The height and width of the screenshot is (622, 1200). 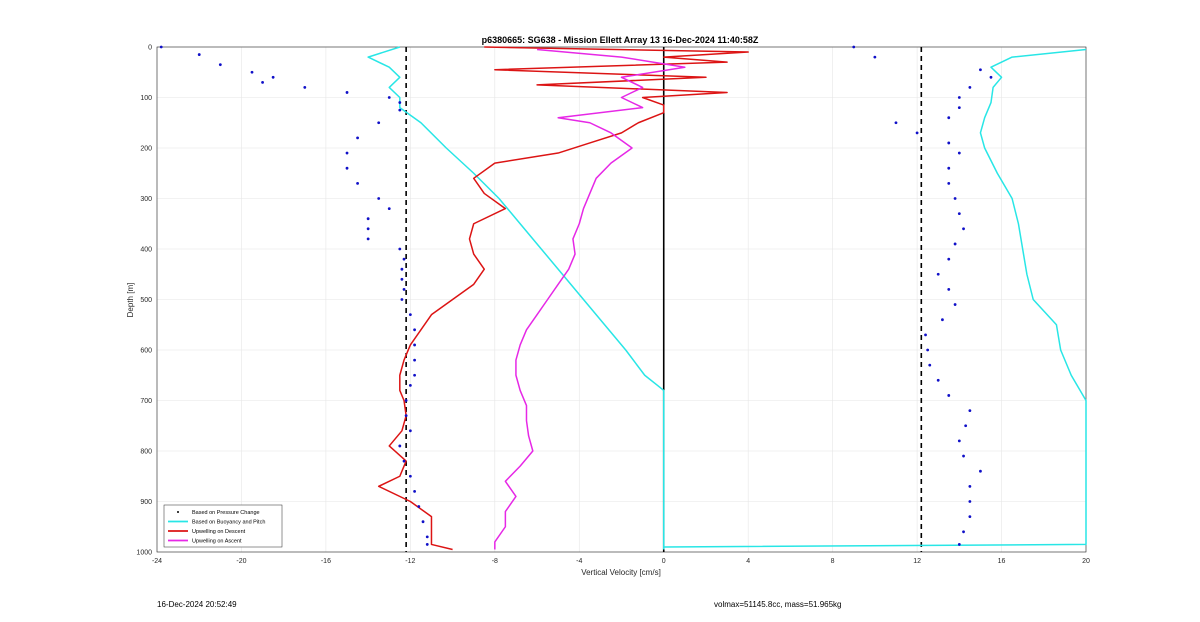 I want to click on x-tick-label: 0, so click(x=664, y=561).